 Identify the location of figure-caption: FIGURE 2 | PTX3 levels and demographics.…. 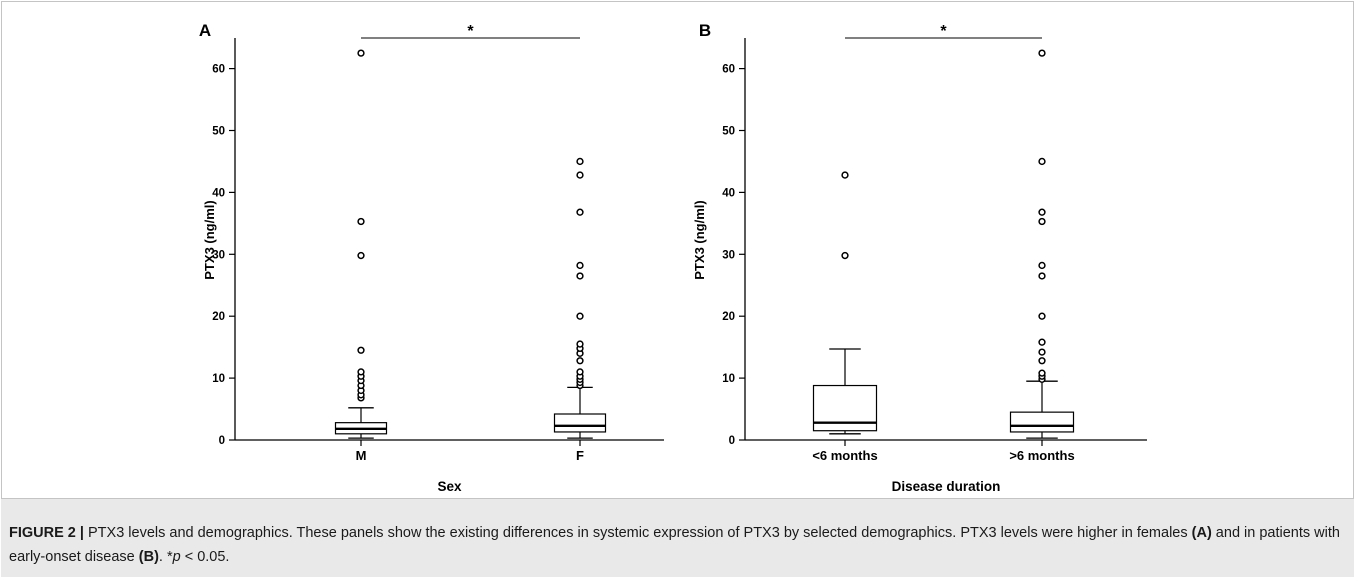
(678, 545).